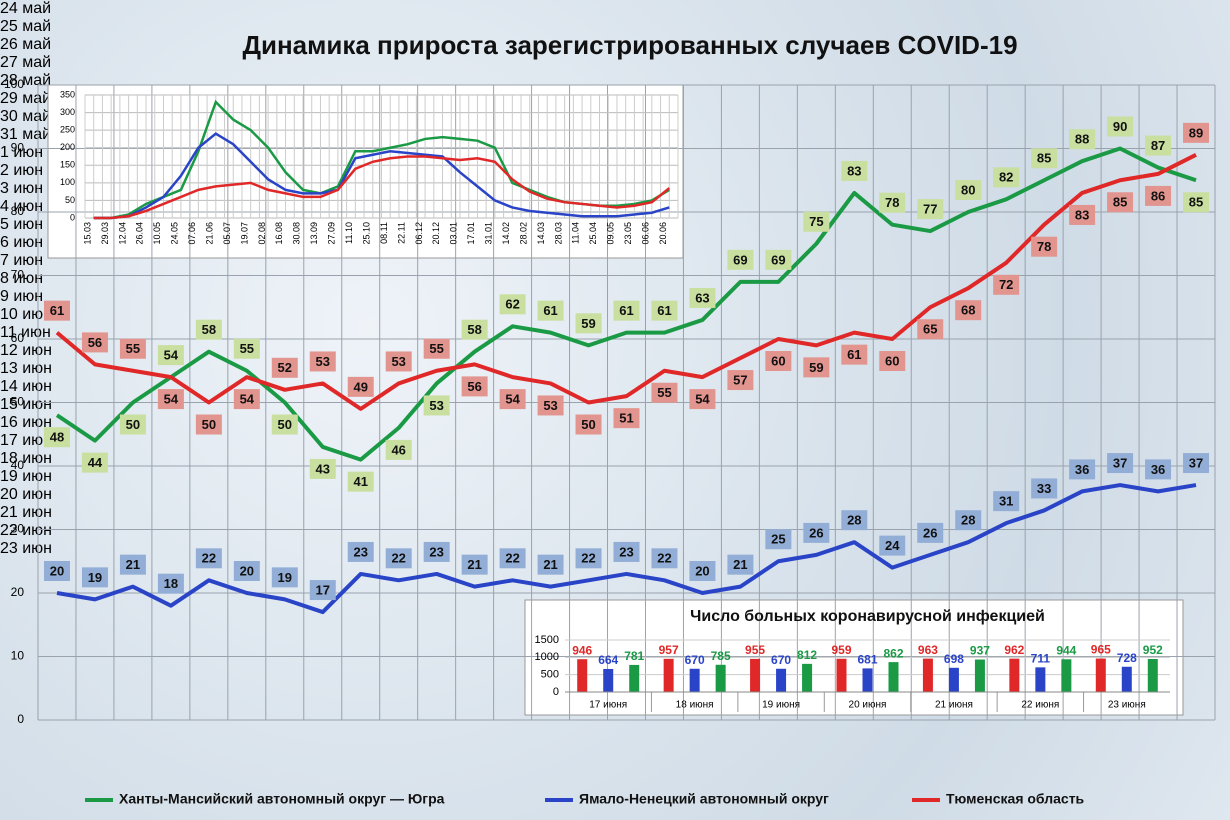  I want to click on data-label: 82, so click(1006, 177).